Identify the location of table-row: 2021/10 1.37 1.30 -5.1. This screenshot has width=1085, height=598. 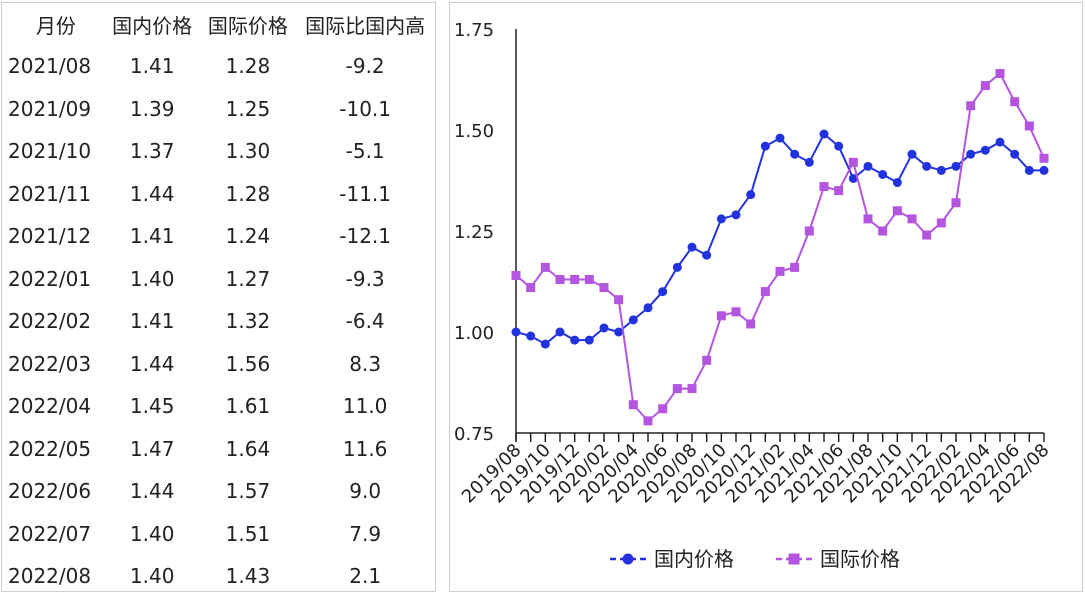
(221, 151).